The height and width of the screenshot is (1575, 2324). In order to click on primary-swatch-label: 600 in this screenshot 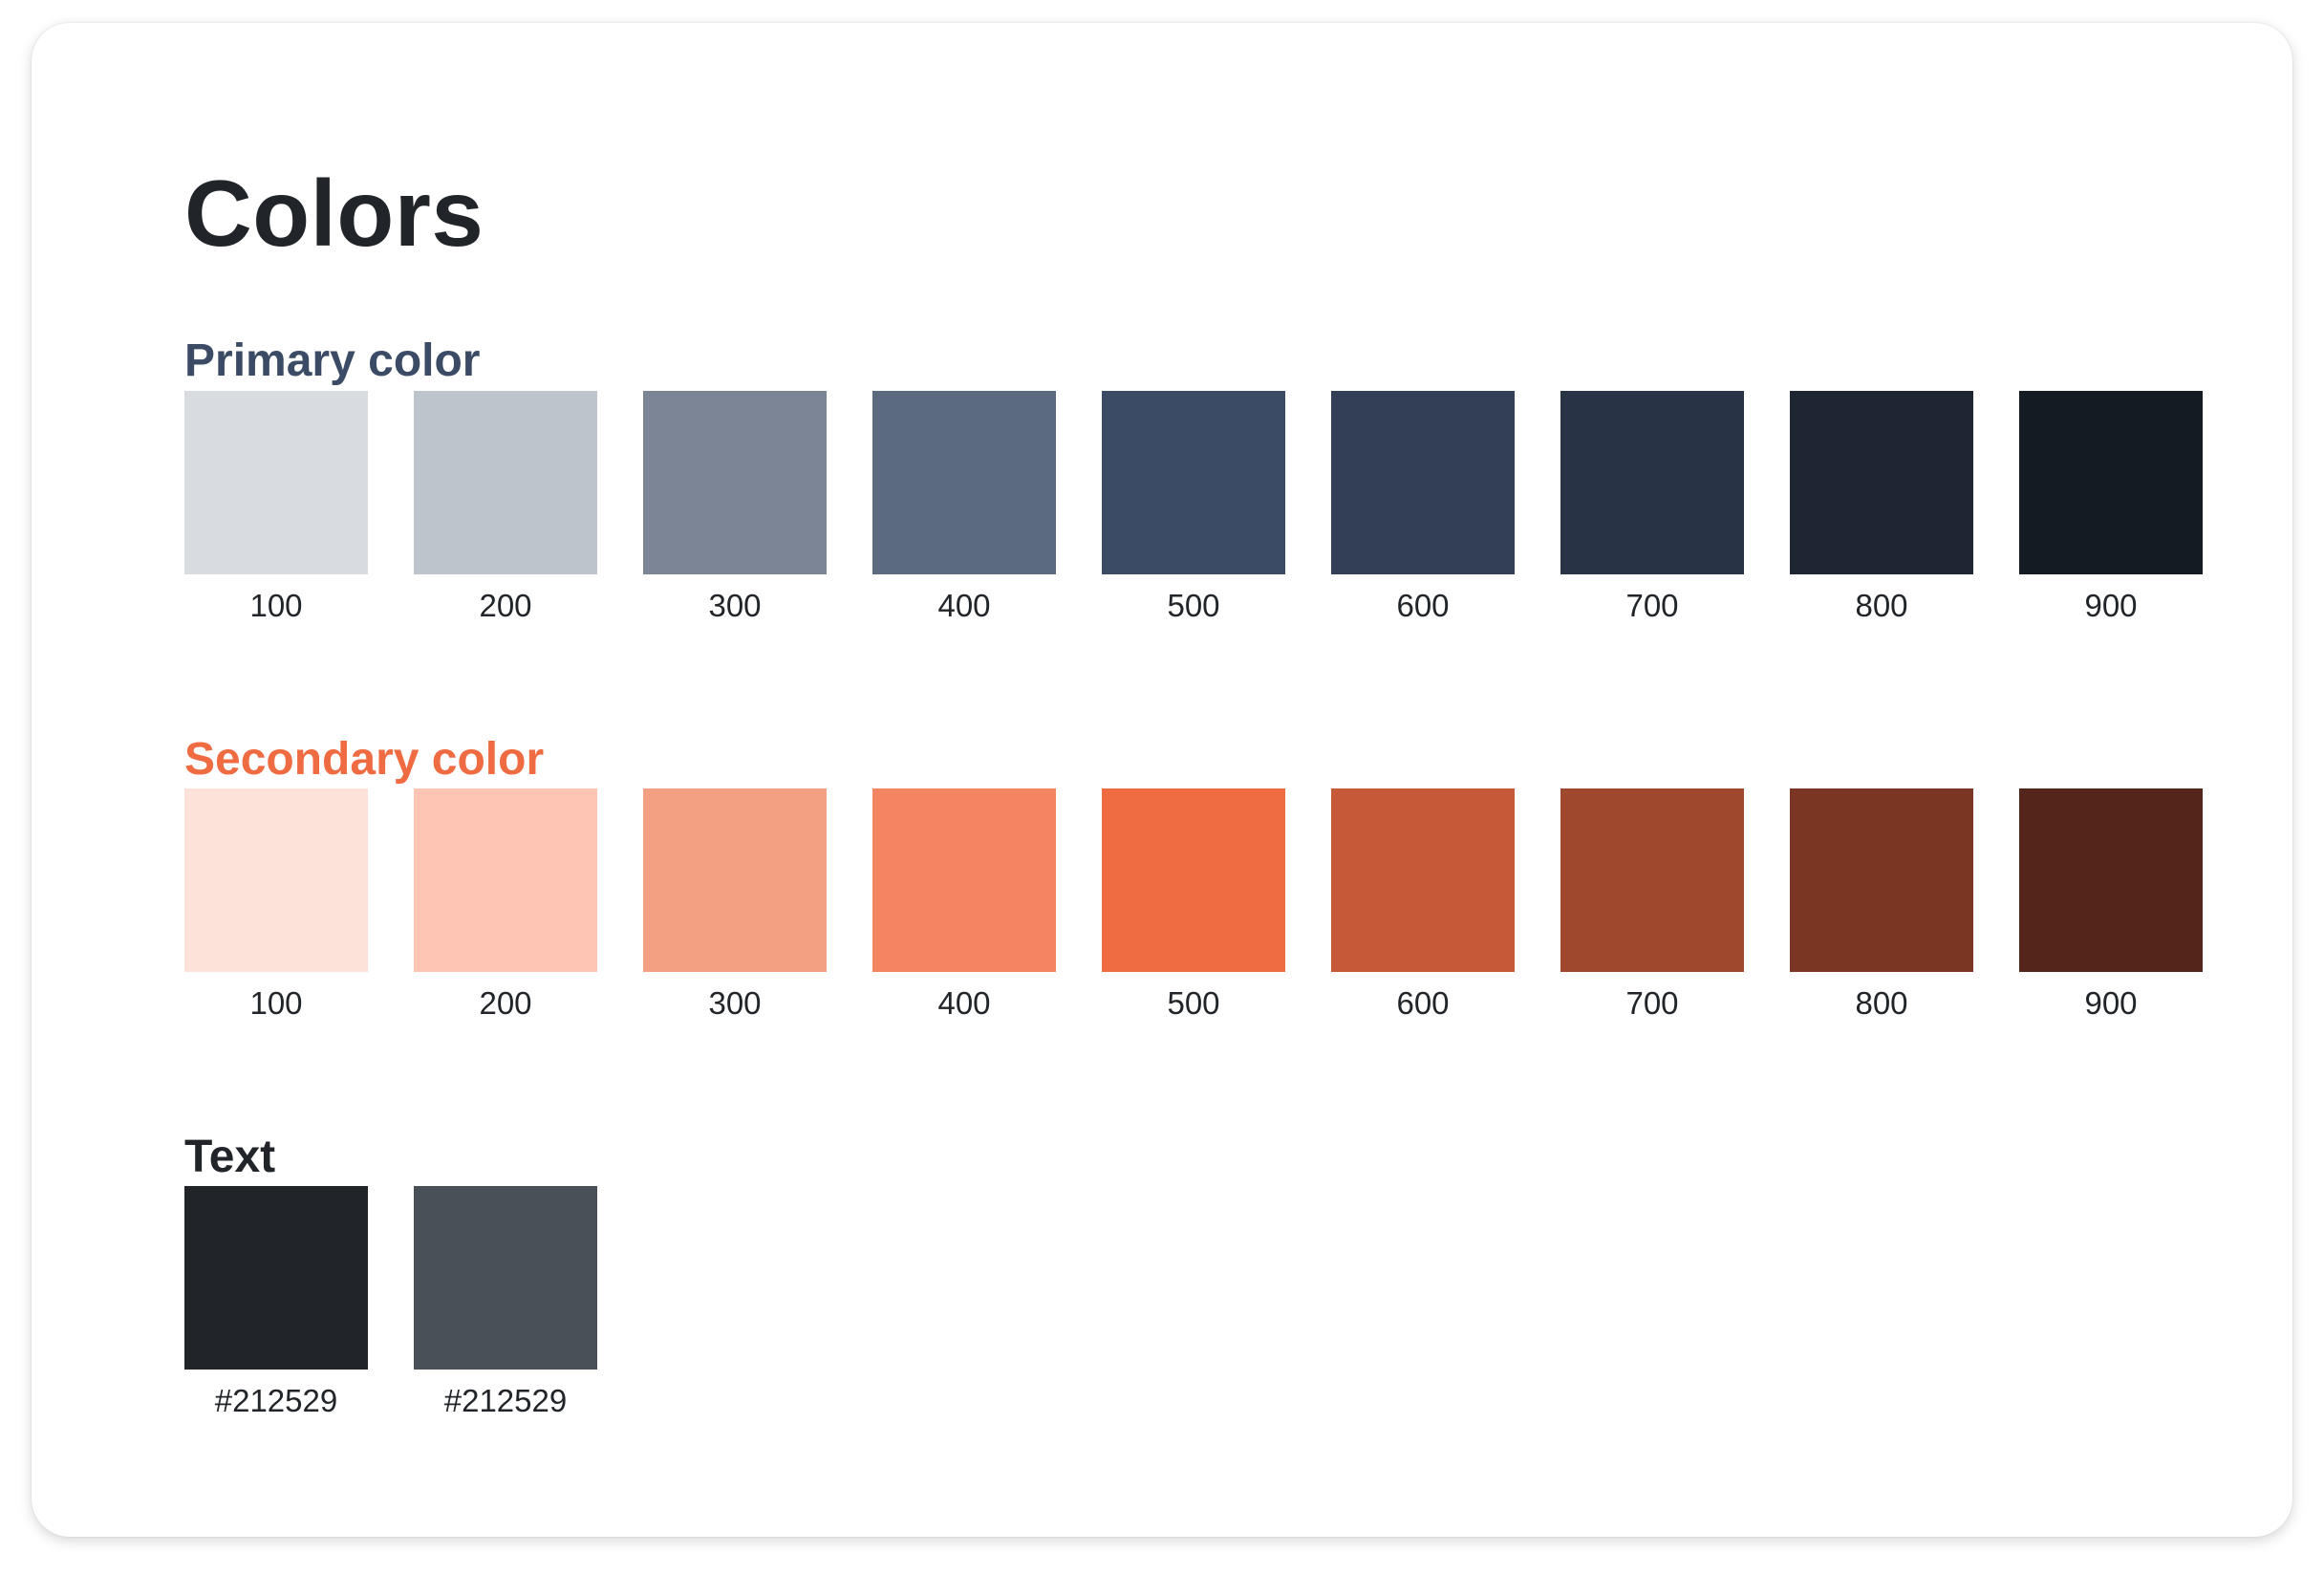, I will do `click(1423, 605)`.